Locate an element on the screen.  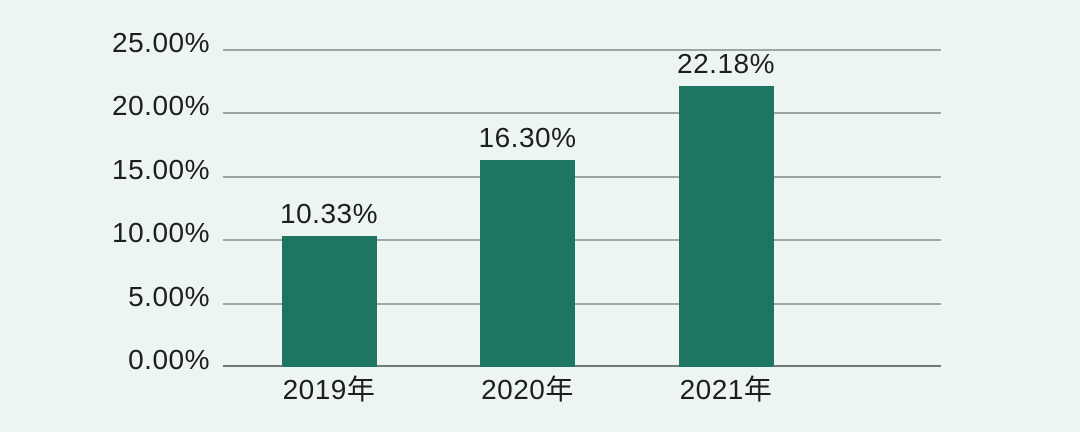
gridline-20pct is located at coordinates (582, 113).